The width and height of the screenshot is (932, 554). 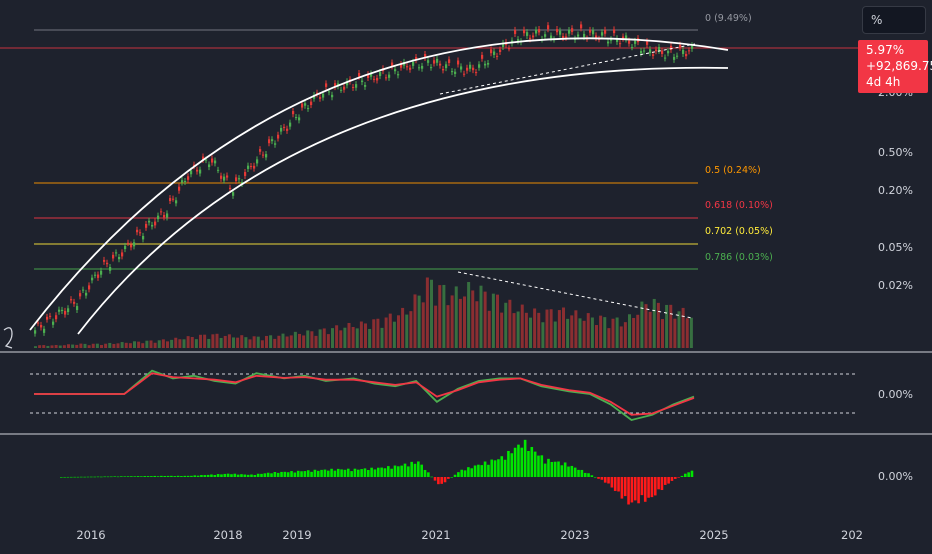 I want to click on fib-label-3: 0.702 (0.05%), so click(x=739, y=231).